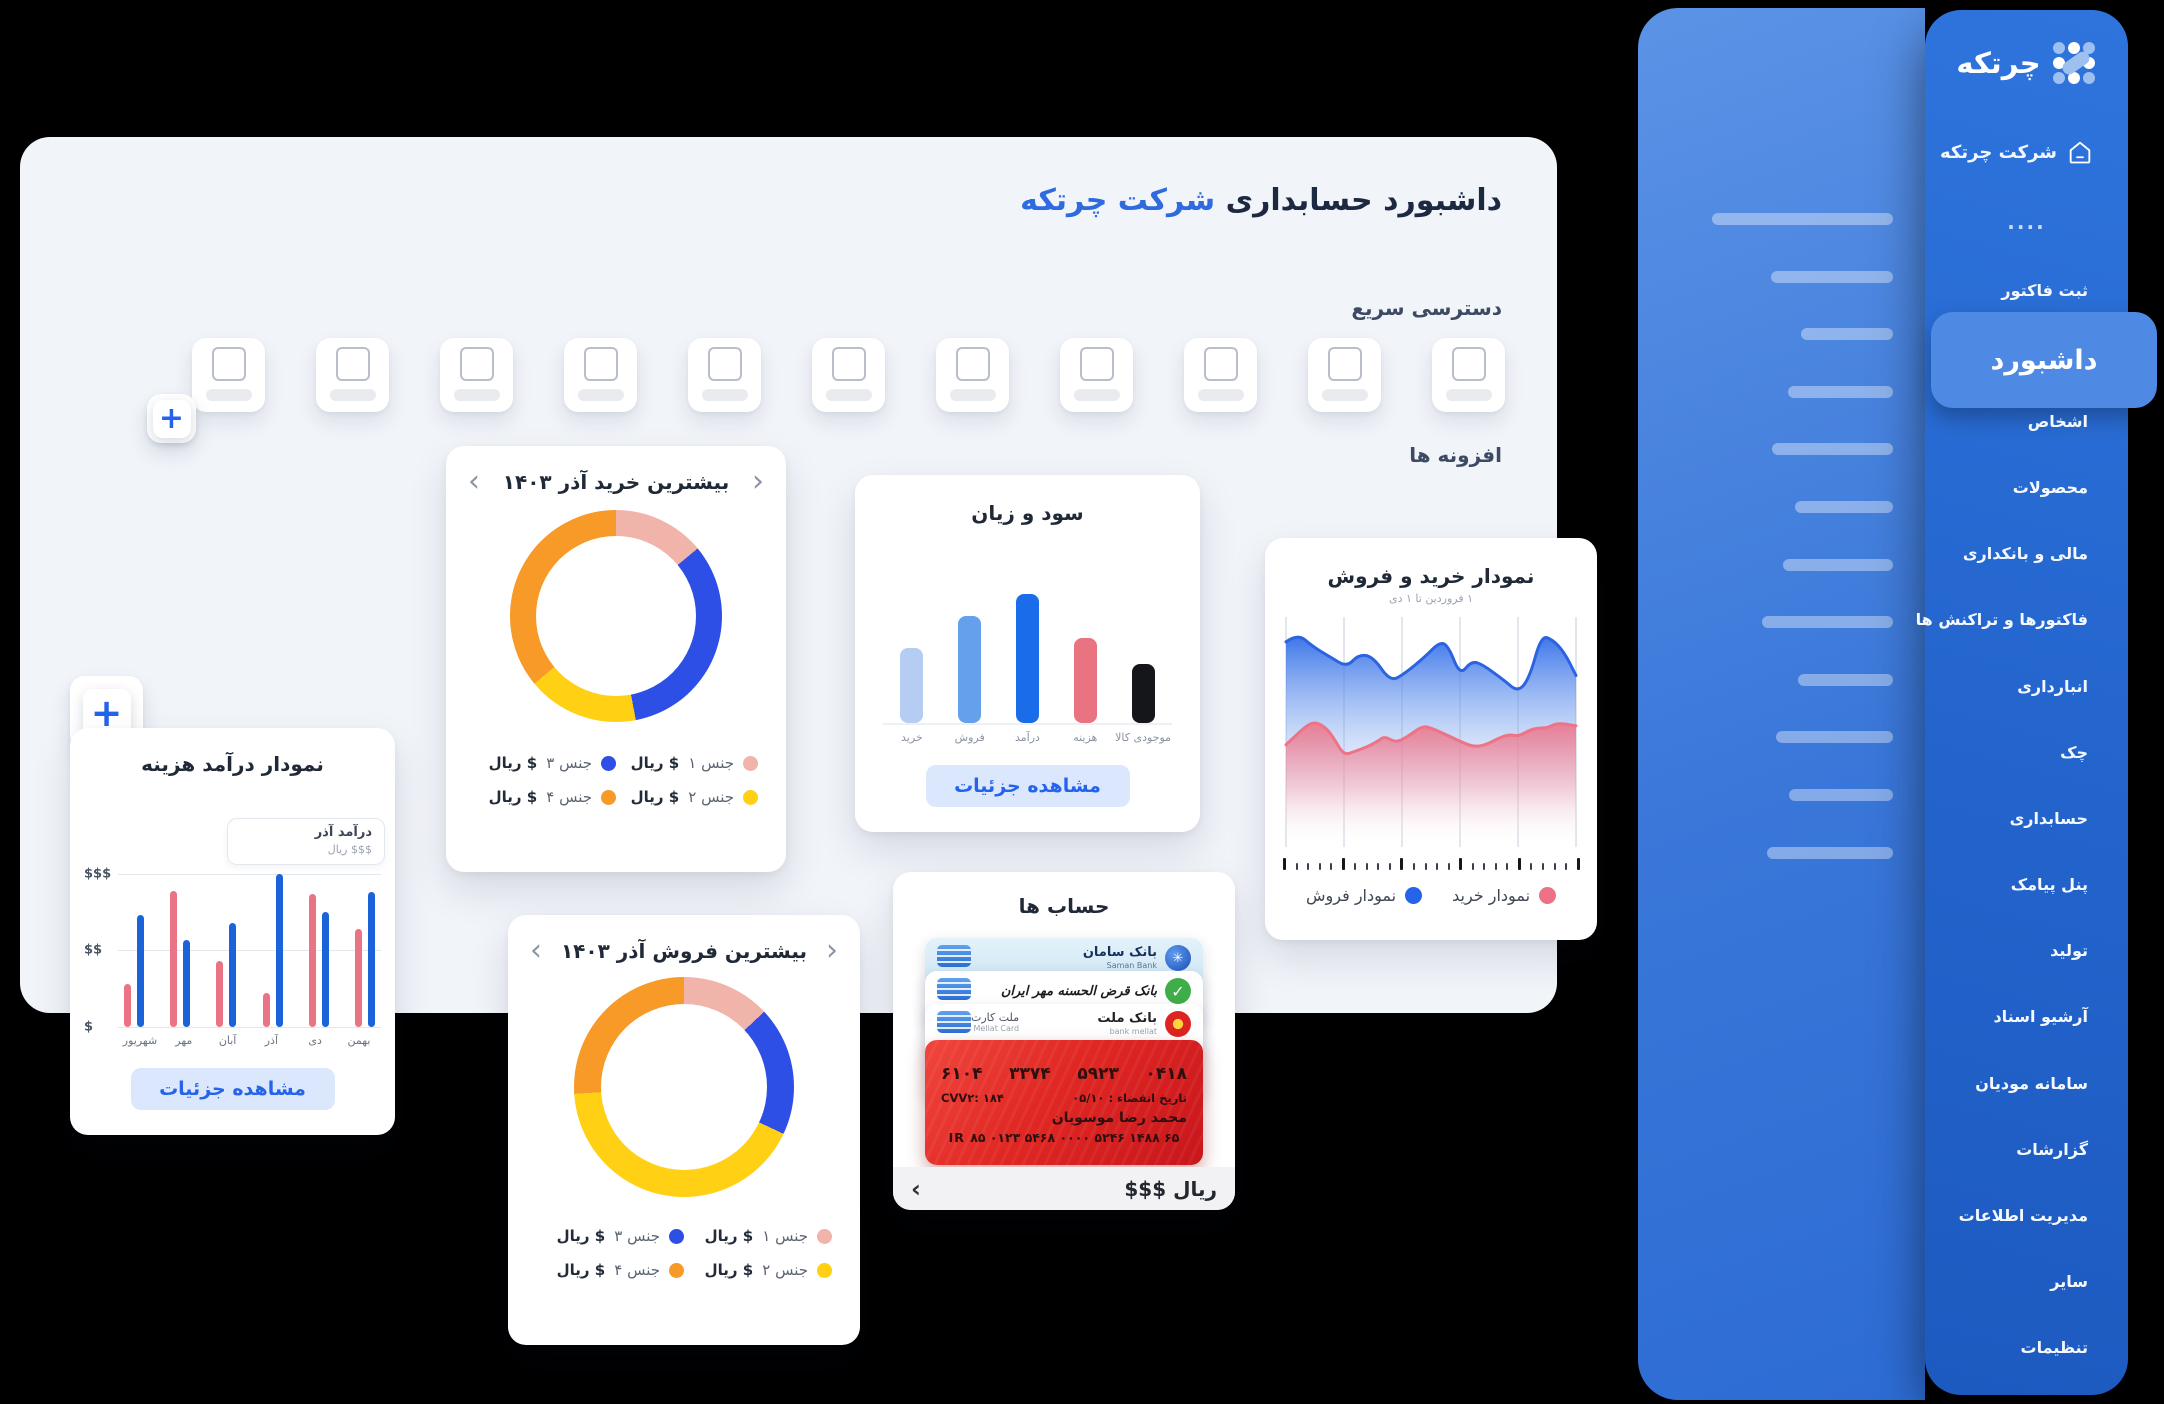 The image size is (2164, 1404). Describe the element at coordinates (1426, 308) in the screenshot. I see `quick-access-label: دسترسی سریع` at that location.